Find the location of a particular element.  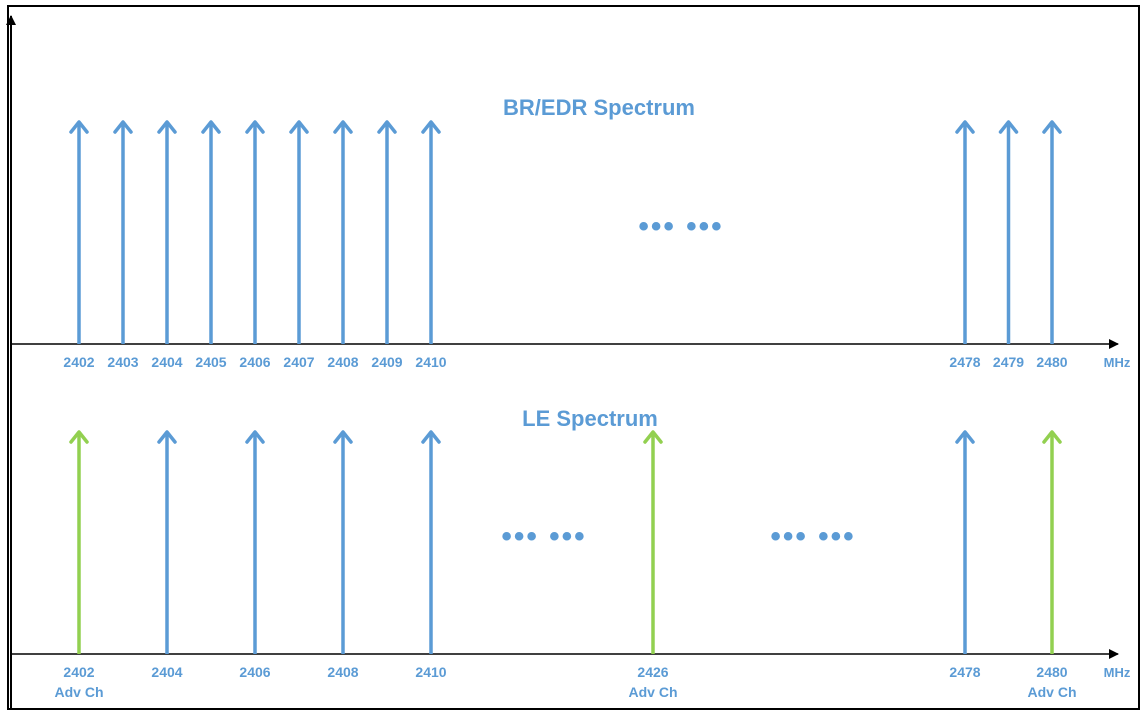

le-ellipsis-1: ••• ••• is located at coordinates (543, 536).